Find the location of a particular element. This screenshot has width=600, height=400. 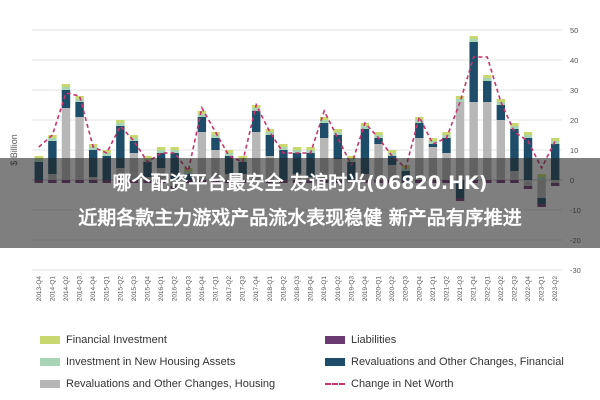

x-tick-label: 2016-Q1 is located at coordinates (161, 289).